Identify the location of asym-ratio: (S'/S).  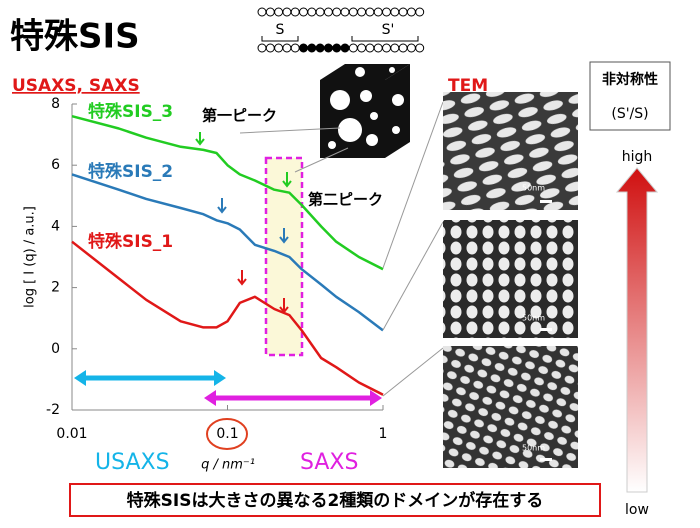
(629, 114).